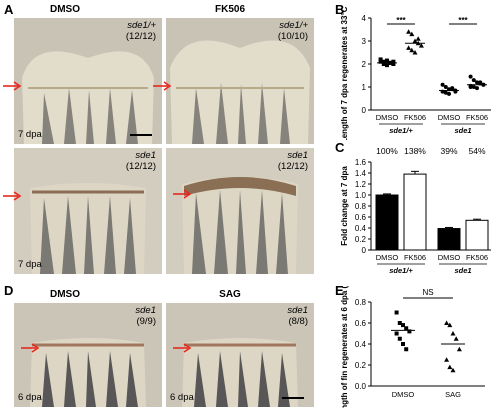 This screenshot has height=411, width=500. Describe the element at coordinates (229, 9) in the screenshot. I see `panel-a-col-label-fk506: FK506` at that location.